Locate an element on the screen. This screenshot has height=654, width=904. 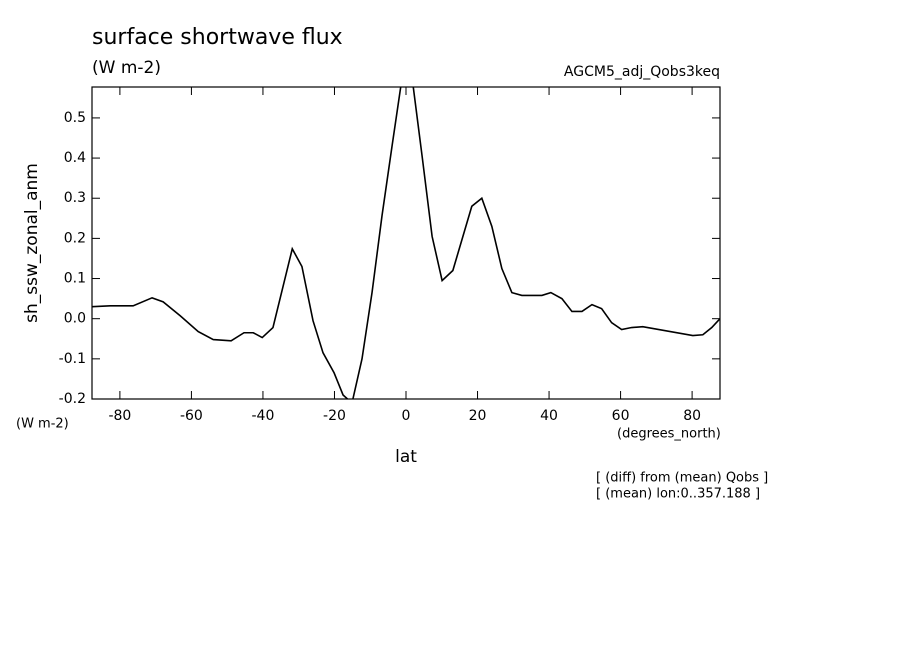
y-tick-label: 0.4 is located at coordinates (75, 158).